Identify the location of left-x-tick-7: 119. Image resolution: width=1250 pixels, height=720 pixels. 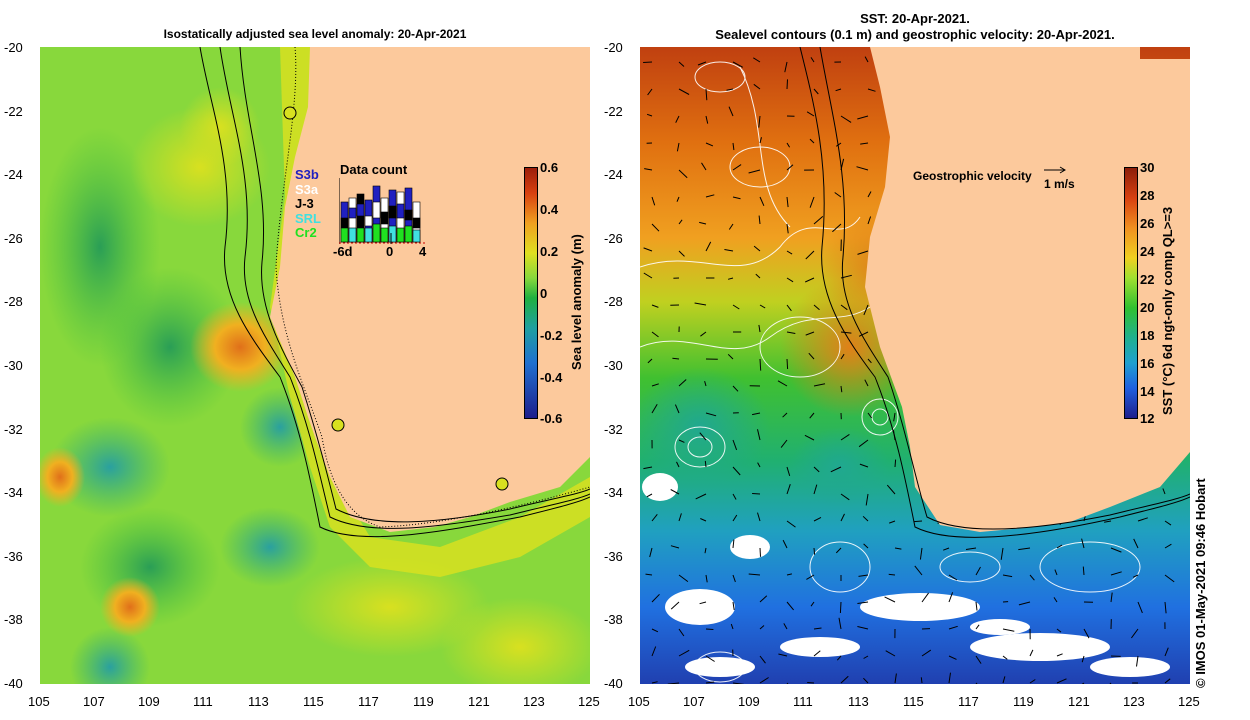
(423, 701).